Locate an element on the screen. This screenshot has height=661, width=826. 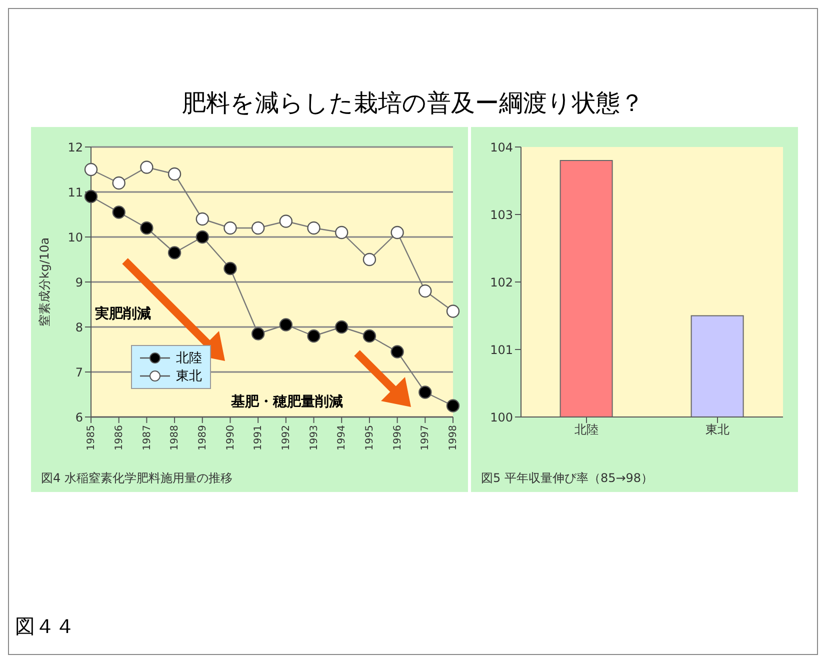
x-tick-label: 1985 is located at coordinates (92, 437).